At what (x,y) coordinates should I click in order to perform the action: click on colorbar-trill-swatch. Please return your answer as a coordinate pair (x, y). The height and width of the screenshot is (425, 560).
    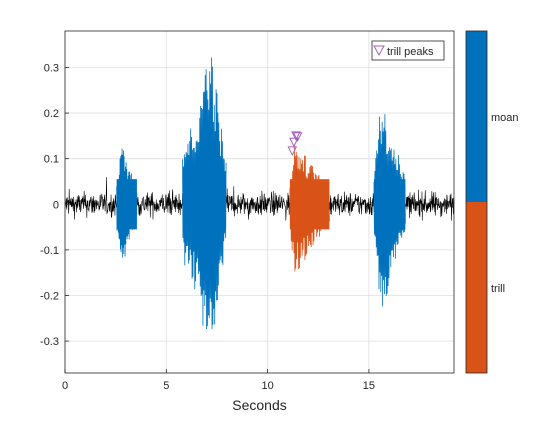
    Looking at the image, I should click on (476, 287).